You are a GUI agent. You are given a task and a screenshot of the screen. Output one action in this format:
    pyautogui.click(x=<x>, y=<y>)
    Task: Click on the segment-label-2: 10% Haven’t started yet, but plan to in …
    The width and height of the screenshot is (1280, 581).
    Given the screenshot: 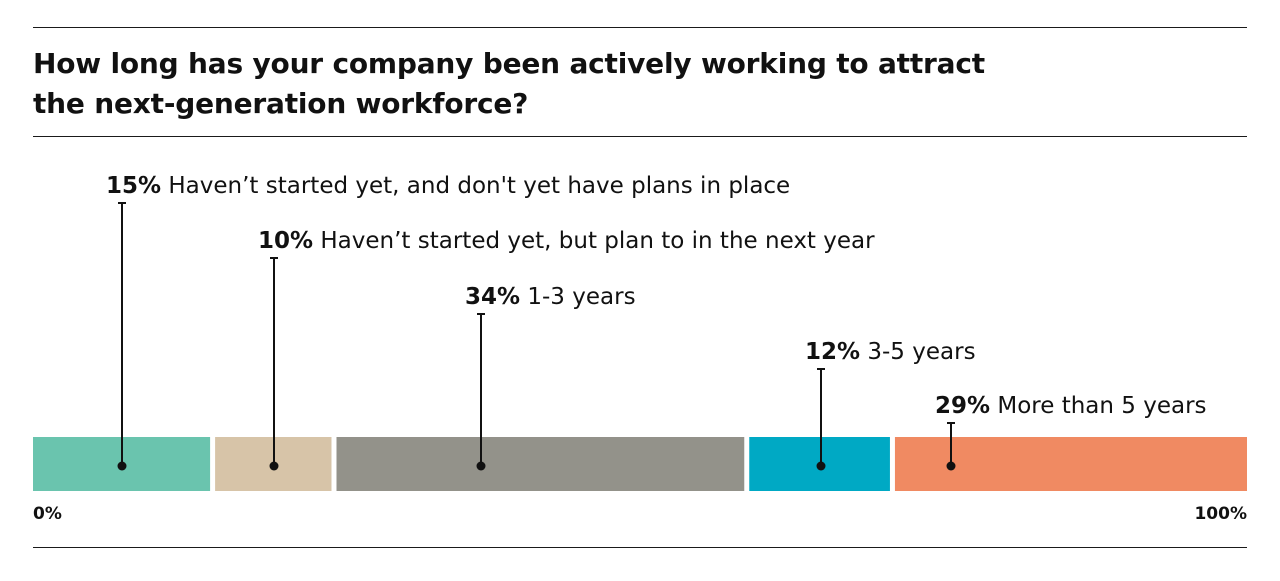 What is the action you would take?
    pyautogui.click(x=566, y=241)
    